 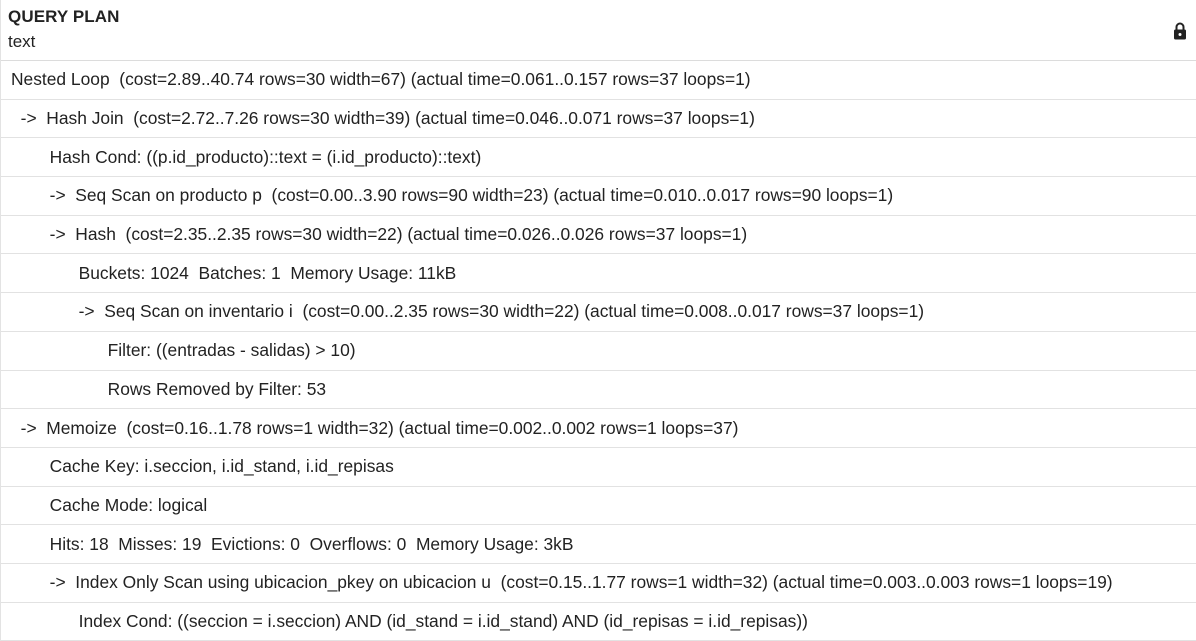 What do you see at coordinates (183, 350) in the screenshot?
I see `cell-text: Filter: ((entradas - salidas) > 10)` at bounding box center [183, 350].